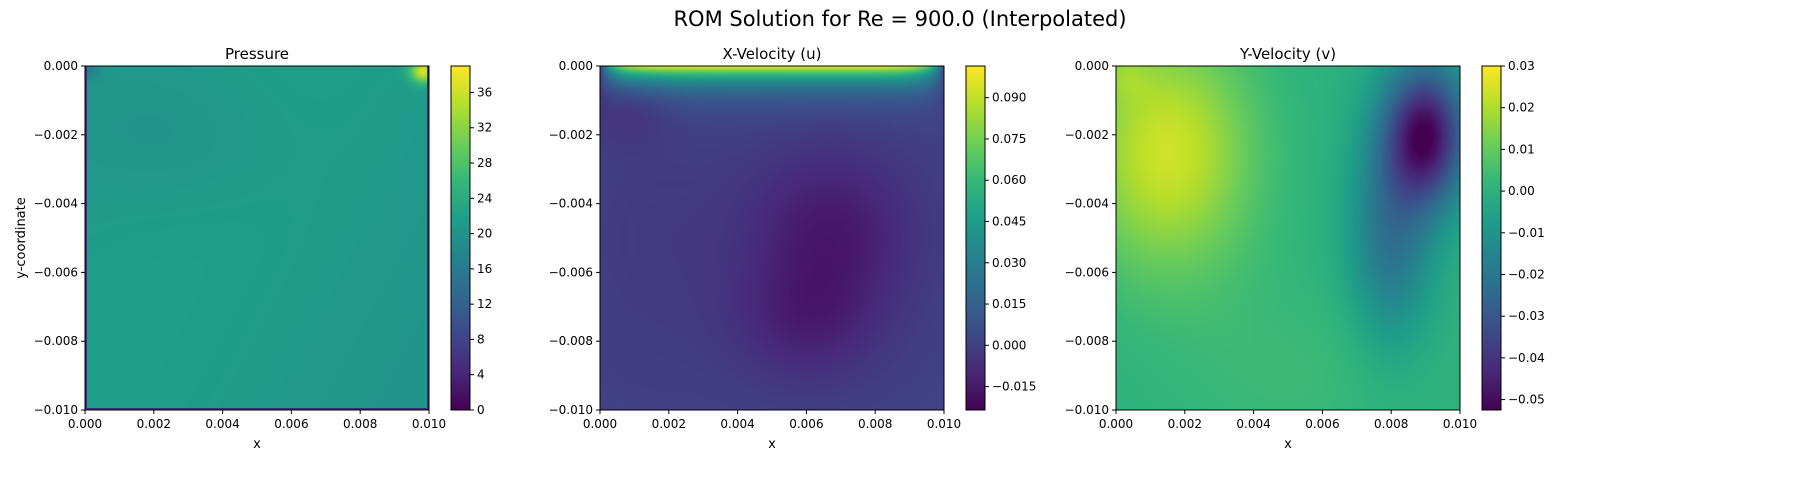 This screenshot has height=500, width=1800. I want to click on y-velocity-x-tick-label: 0.010, so click(1460, 424).